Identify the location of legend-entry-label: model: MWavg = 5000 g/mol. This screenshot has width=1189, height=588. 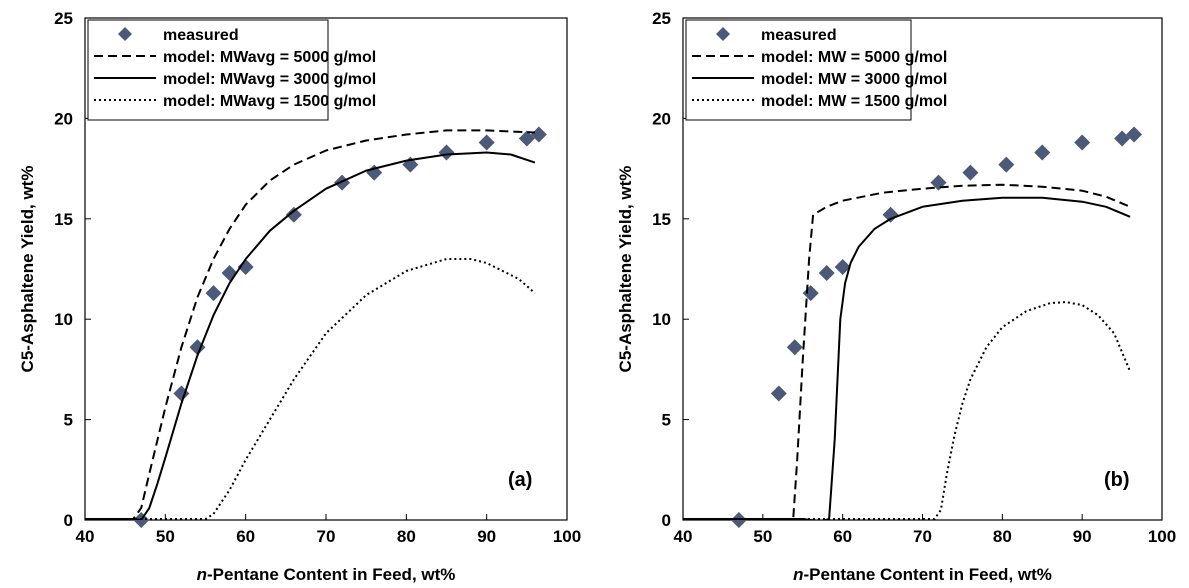
(269, 57).